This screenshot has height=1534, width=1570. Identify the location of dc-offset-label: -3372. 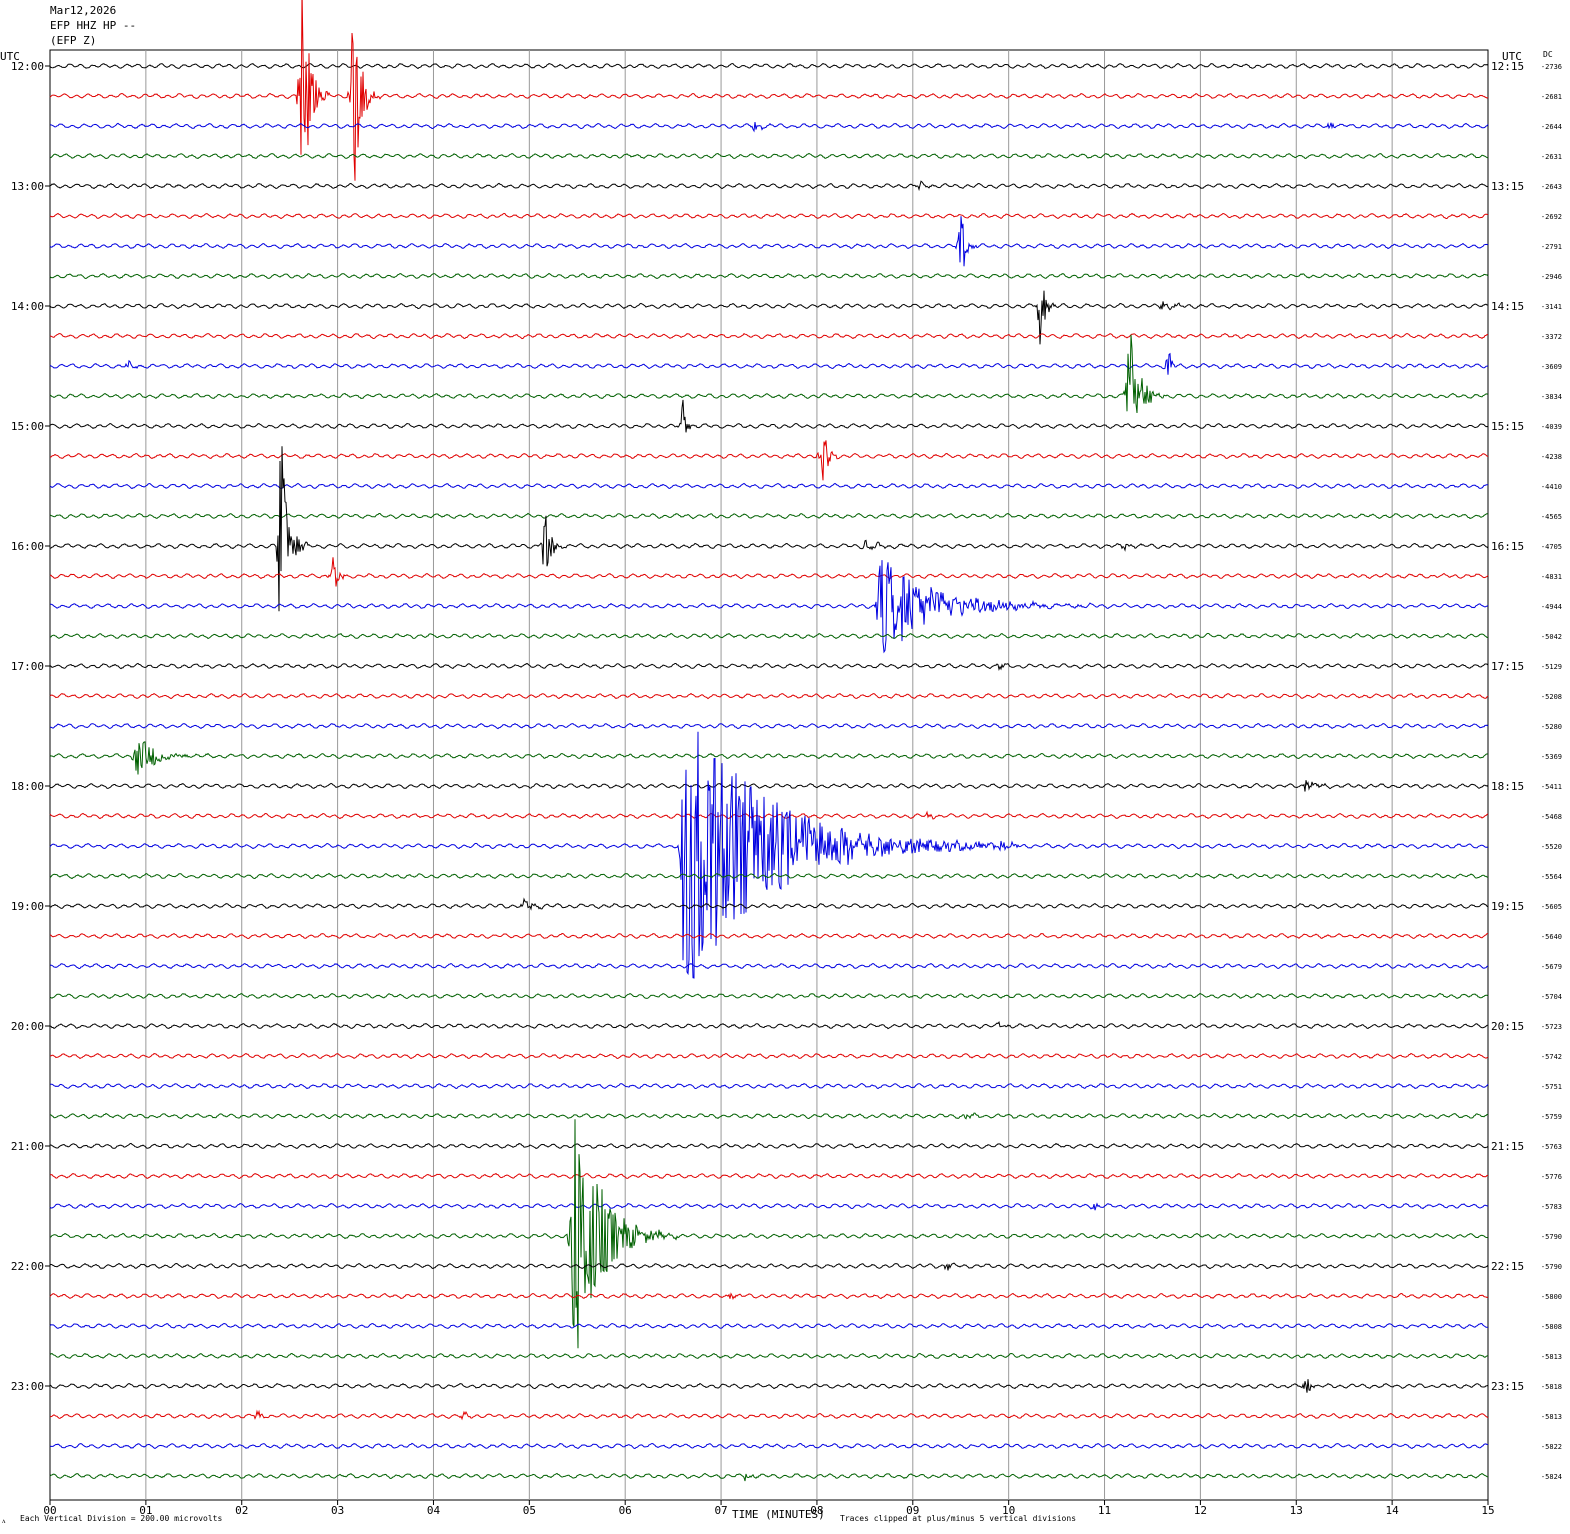
(1551, 337).